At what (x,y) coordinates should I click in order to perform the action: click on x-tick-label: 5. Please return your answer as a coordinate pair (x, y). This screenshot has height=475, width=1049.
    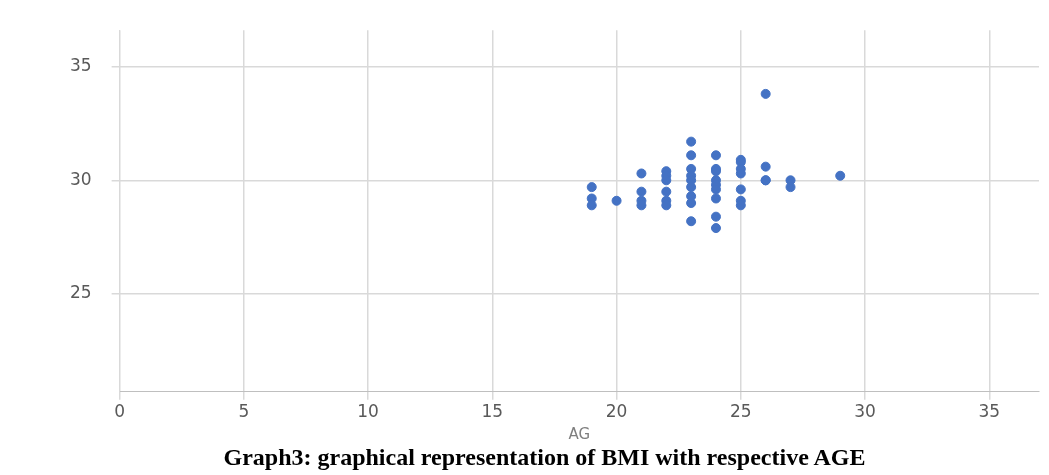
    Looking at the image, I should click on (244, 411).